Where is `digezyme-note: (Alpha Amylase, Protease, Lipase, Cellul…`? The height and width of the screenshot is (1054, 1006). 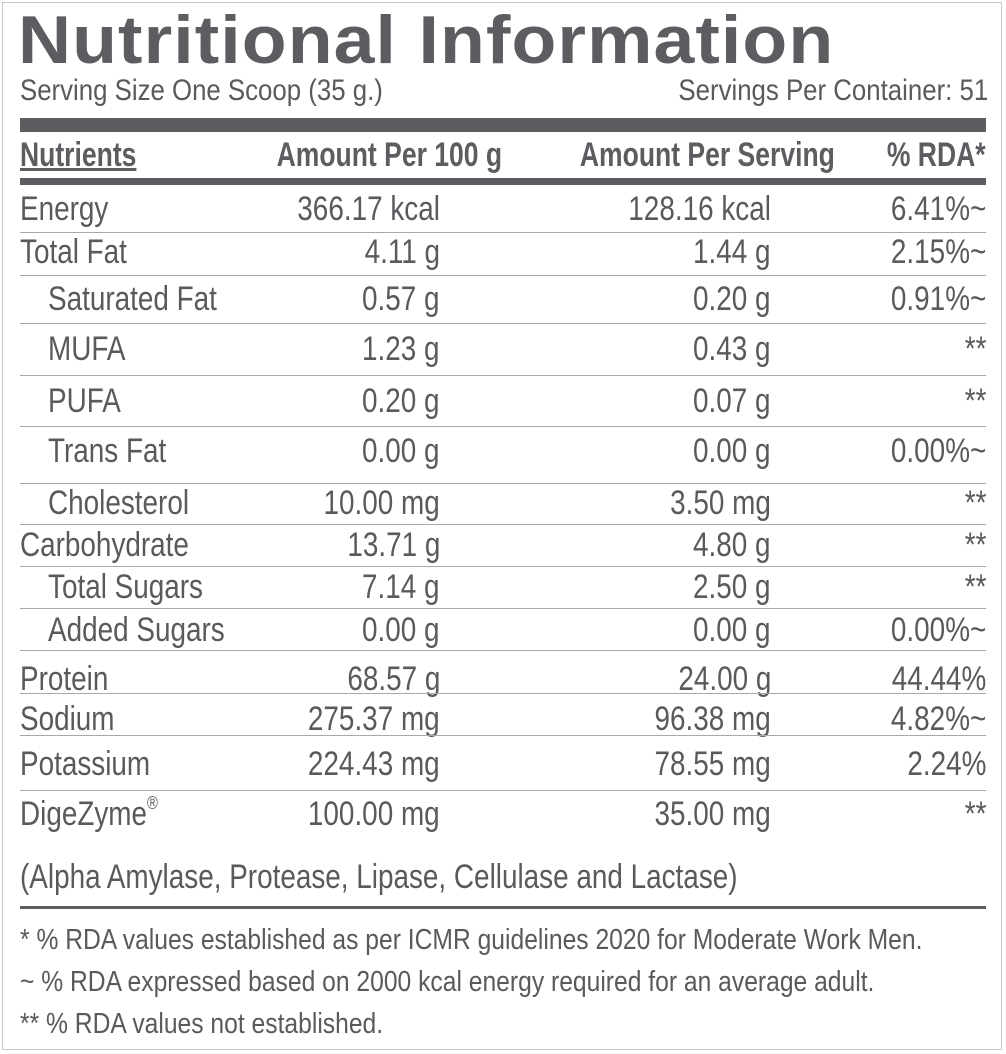 digezyme-note: (Alpha Amylase, Protease, Lipase, Cellul… is located at coordinates (379, 877).